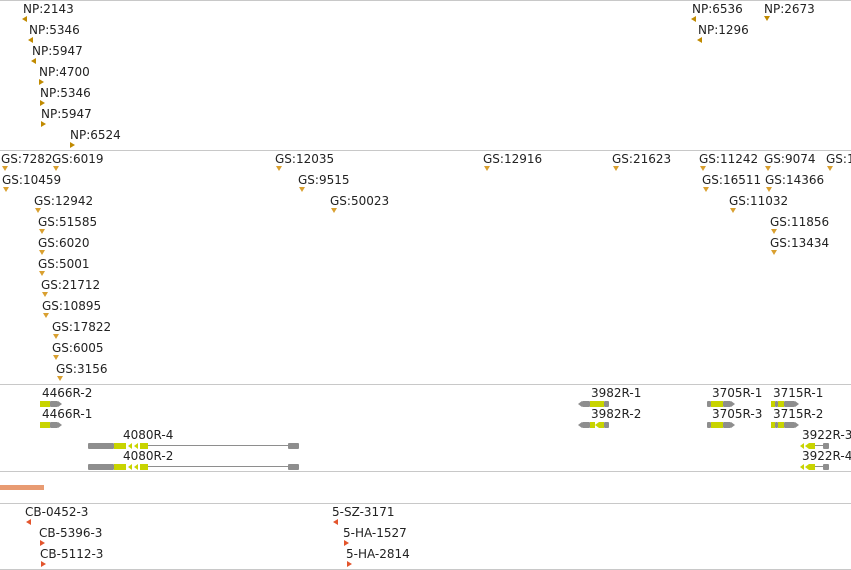  I want to click on feature-label: 5-HA-1527, so click(375, 533).